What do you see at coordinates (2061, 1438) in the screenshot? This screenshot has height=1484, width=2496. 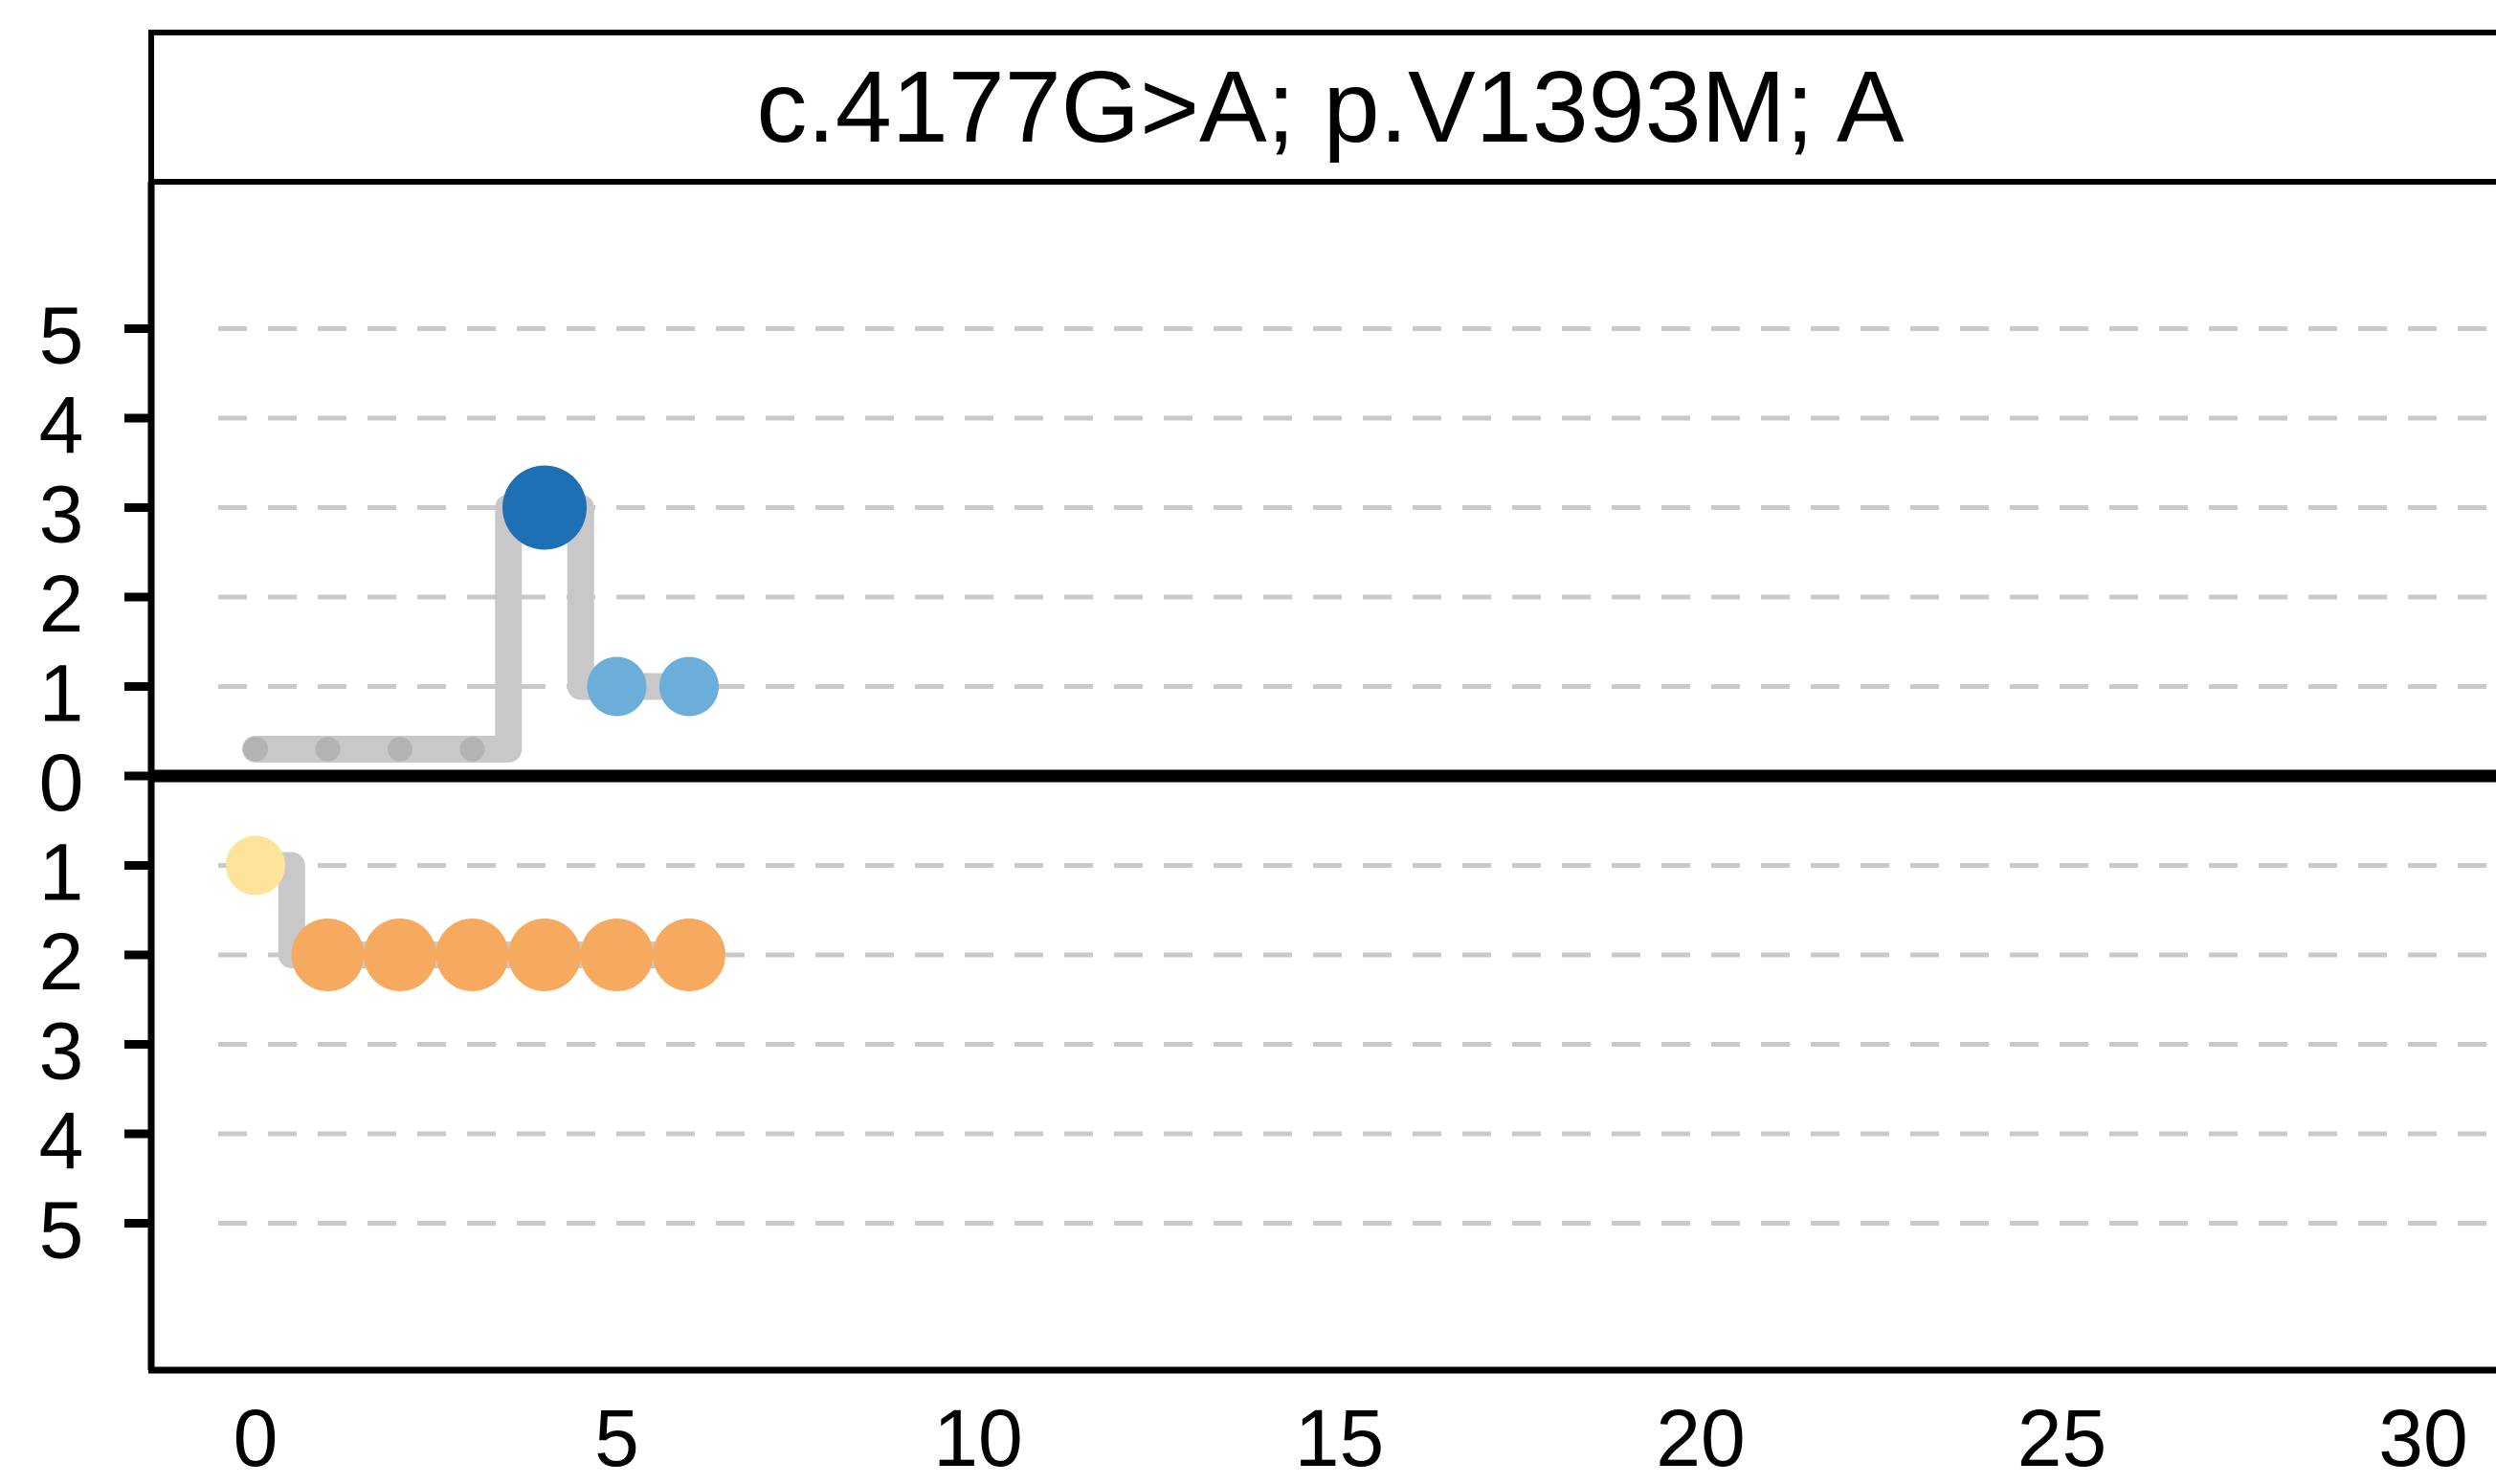 I see `x-tick-label: 25` at bounding box center [2061, 1438].